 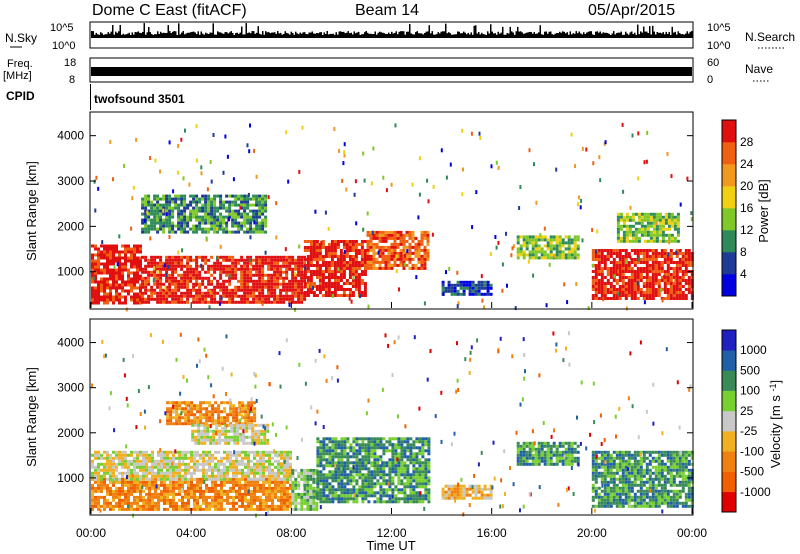 I want to click on power-y-tick-label: 4000, so click(x=70, y=136).